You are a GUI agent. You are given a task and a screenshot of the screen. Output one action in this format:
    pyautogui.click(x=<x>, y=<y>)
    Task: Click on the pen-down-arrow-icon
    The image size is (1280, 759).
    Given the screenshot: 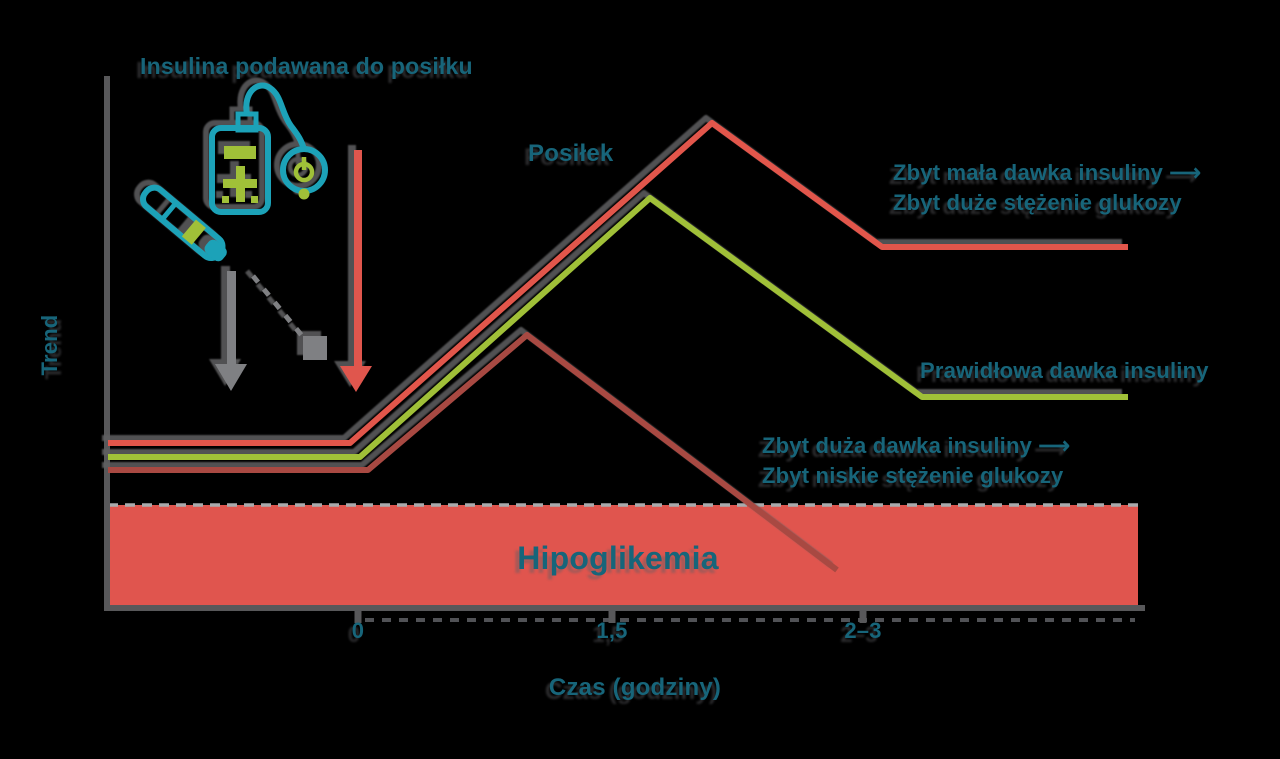 What is the action you would take?
    pyautogui.click(x=231, y=331)
    